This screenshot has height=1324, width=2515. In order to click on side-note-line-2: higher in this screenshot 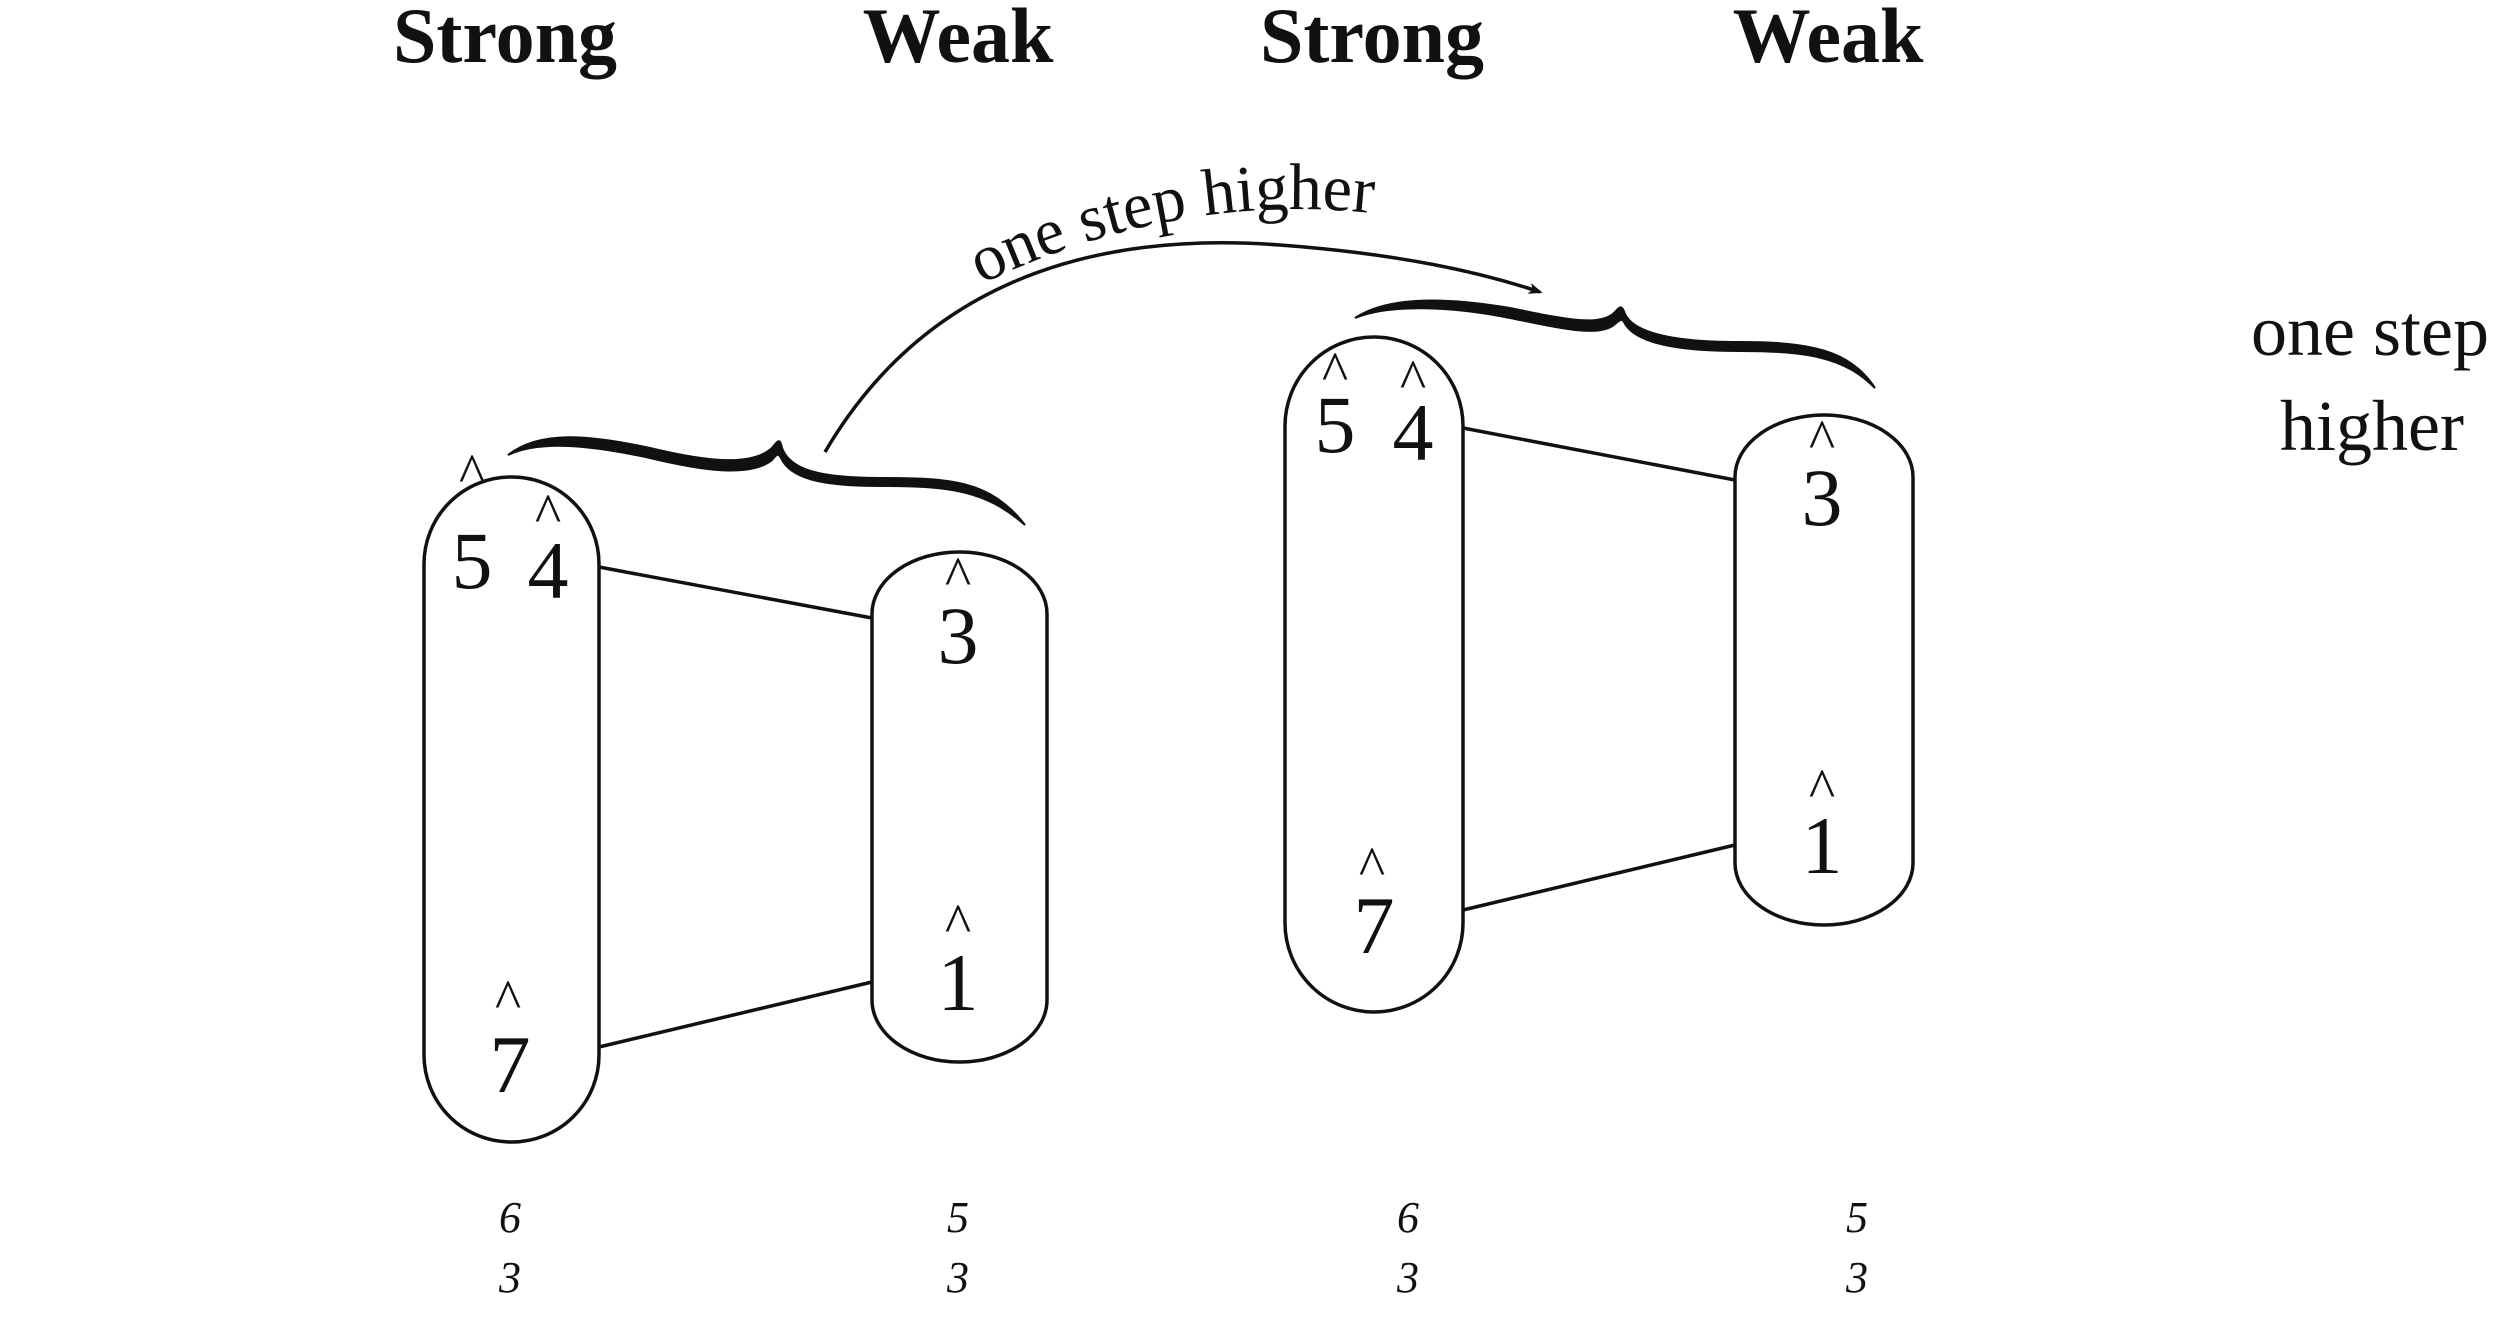, I will do `click(2372, 426)`.